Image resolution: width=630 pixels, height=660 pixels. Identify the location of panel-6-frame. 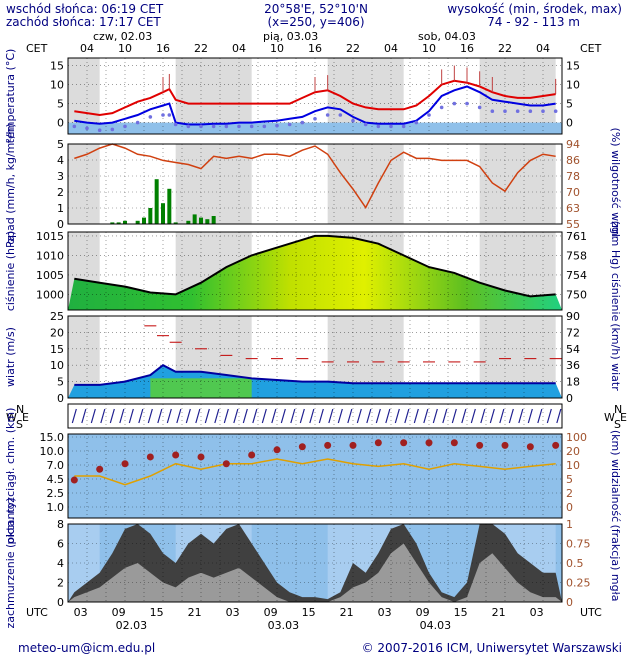
(315, 563).